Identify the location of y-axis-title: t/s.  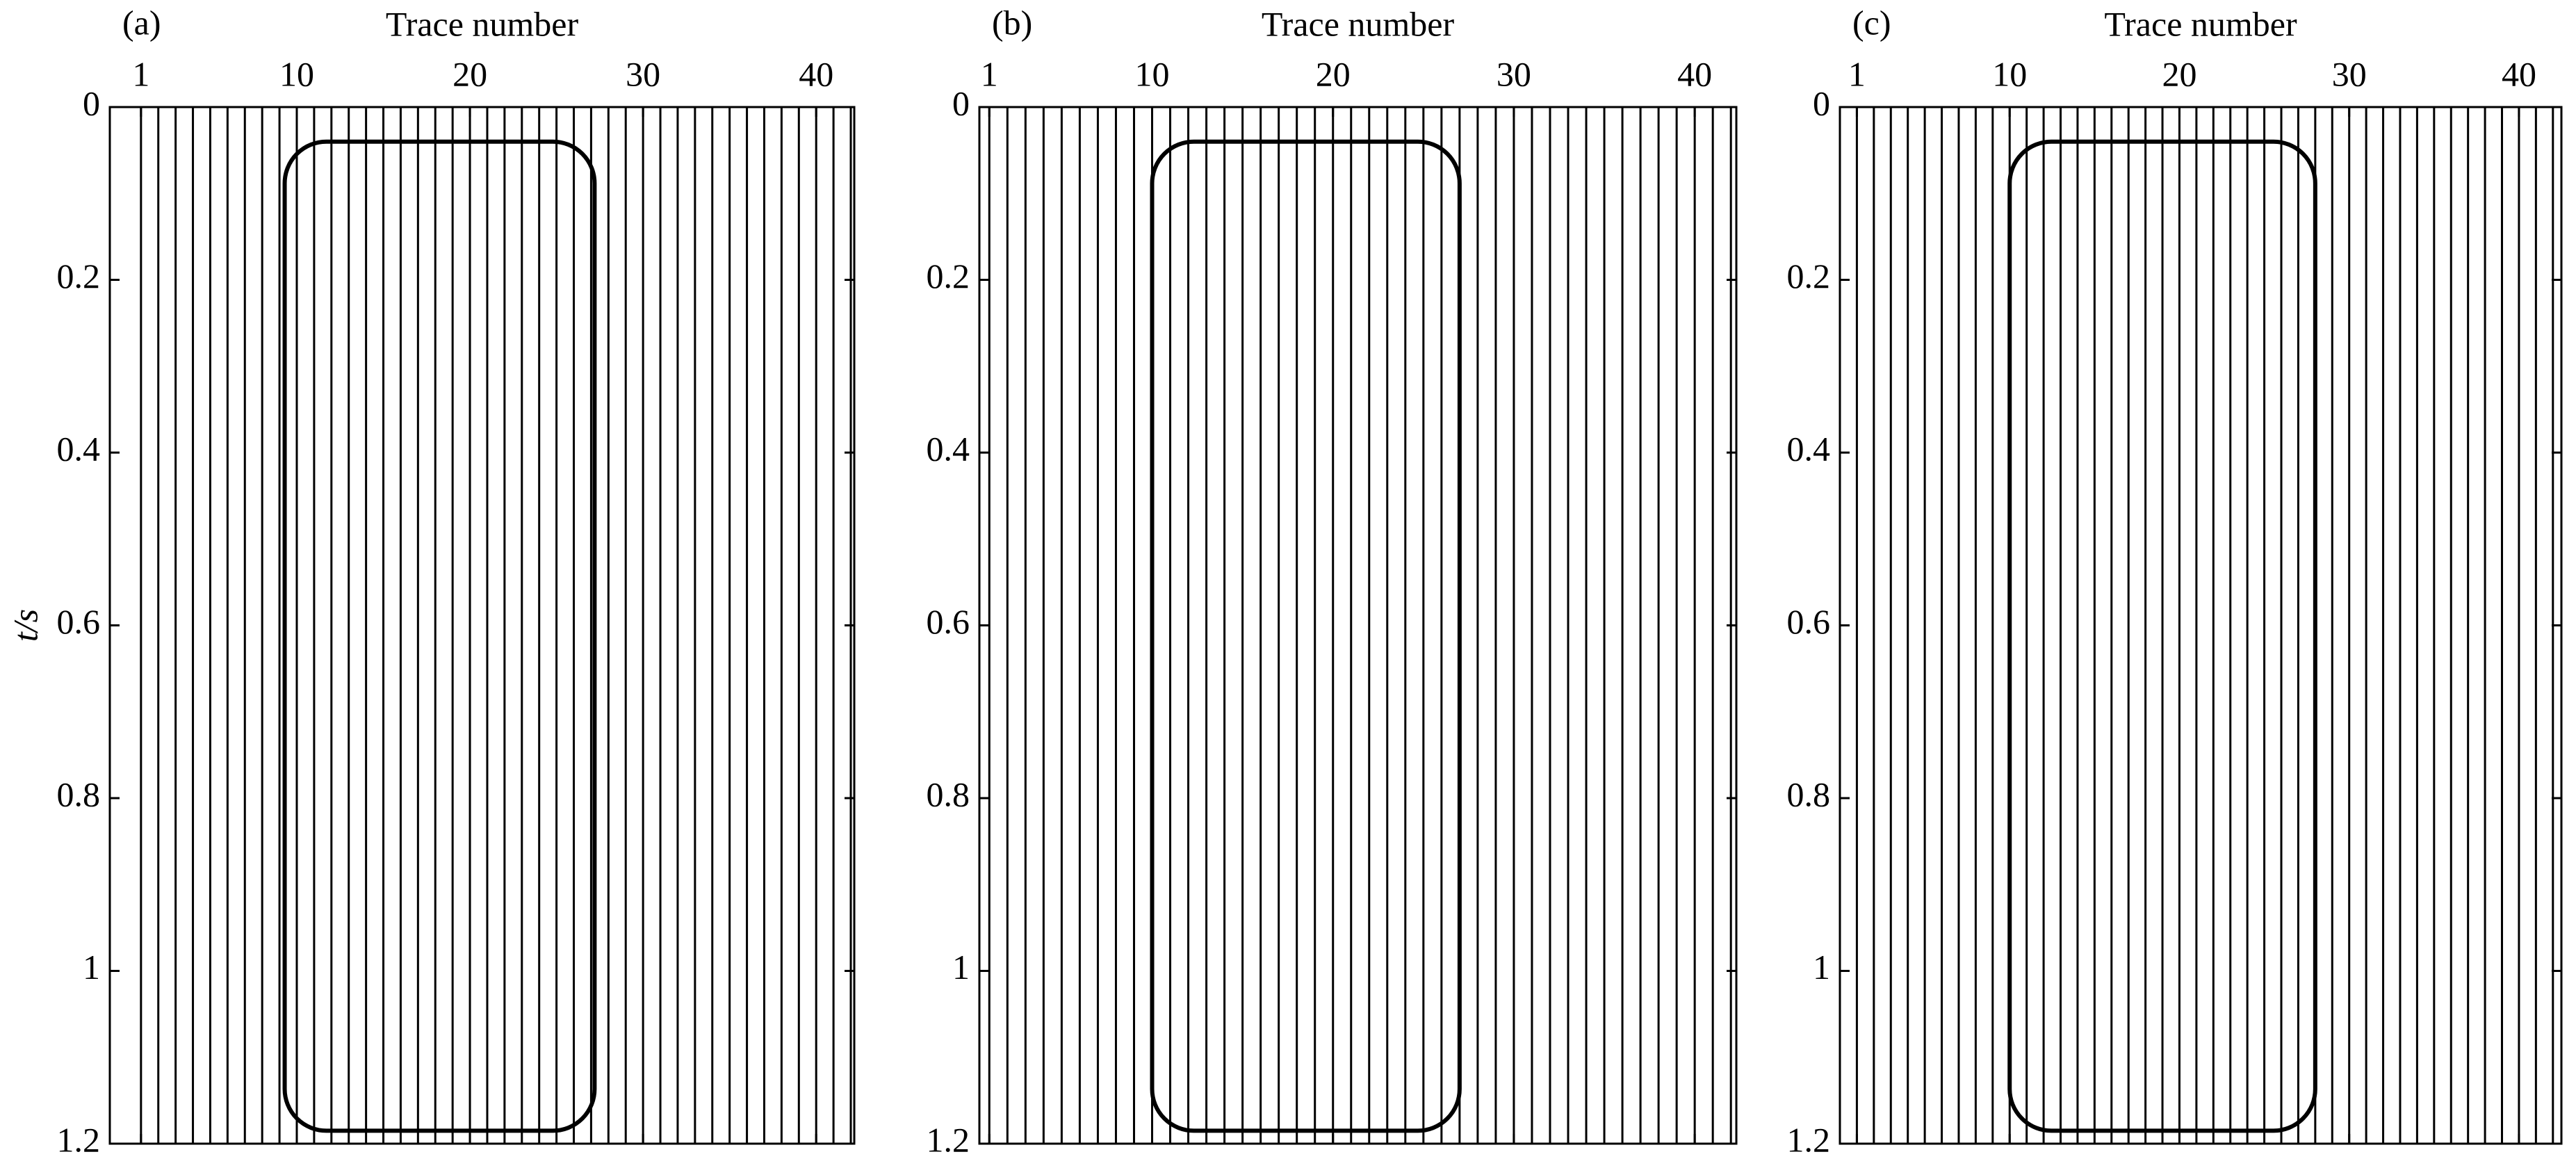
(25, 625).